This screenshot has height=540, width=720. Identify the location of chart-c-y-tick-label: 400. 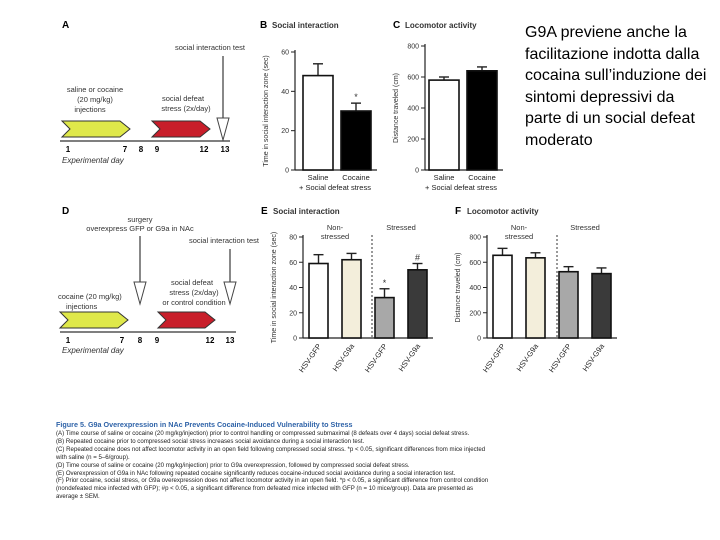
(413, 109).